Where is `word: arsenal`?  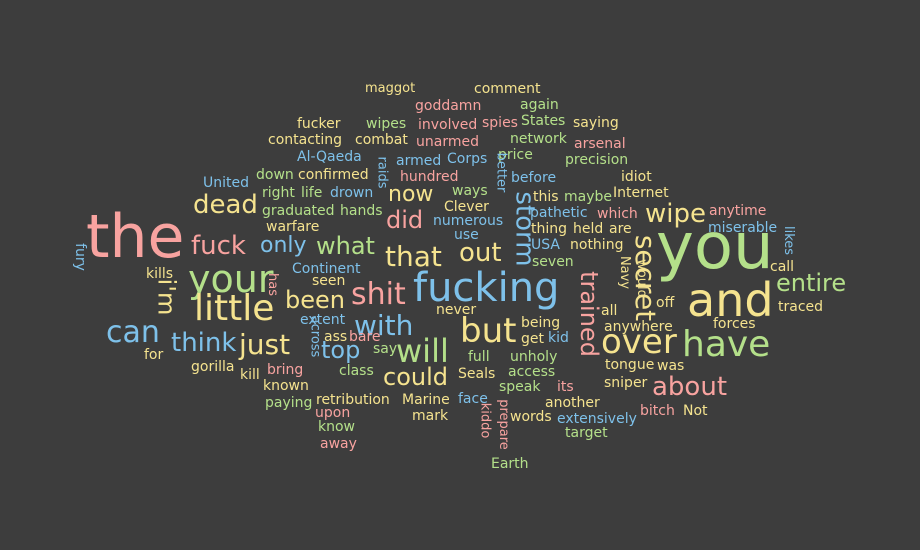
word: arsenal is located at coordinates (600, 144).